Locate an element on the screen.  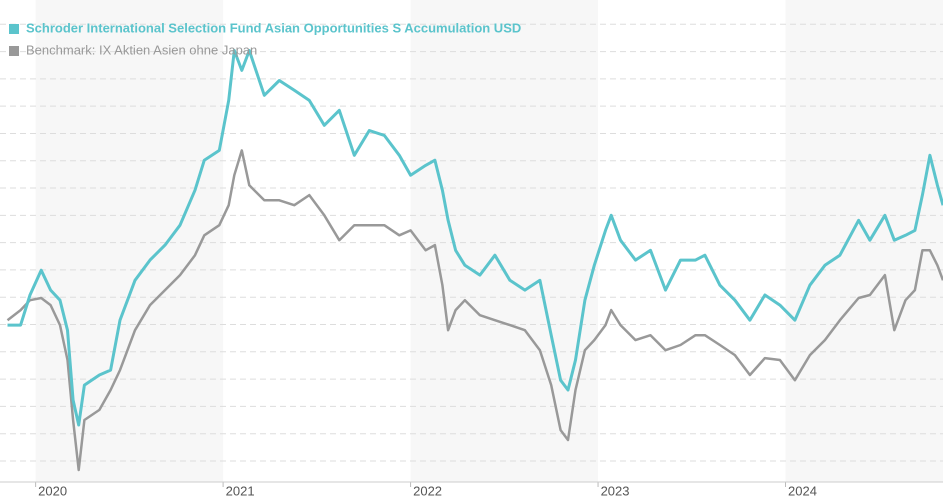
x-tick-label: 2024 is located at coordinates (802, 490).